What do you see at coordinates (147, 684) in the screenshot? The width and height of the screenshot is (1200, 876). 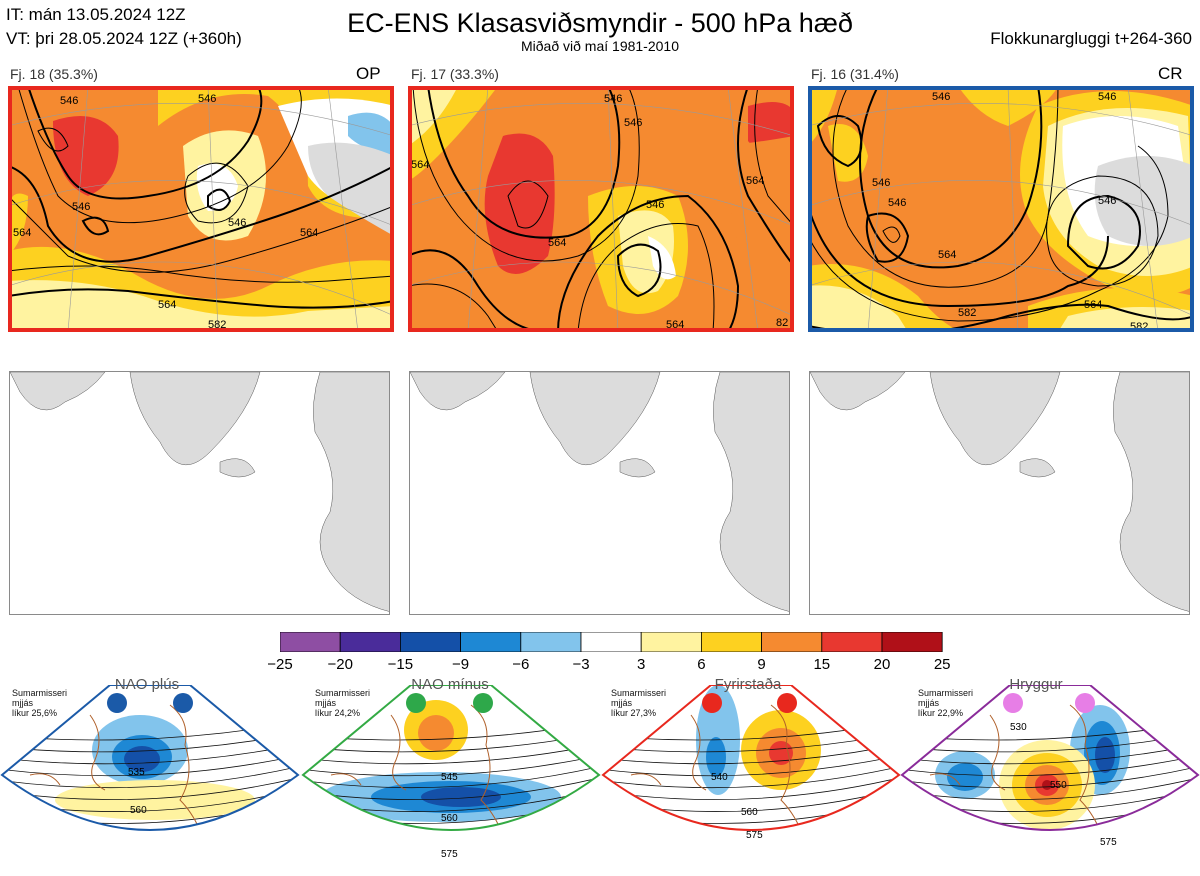 I see `regime-1-name: NAO plús` at bounding box center [147, 684].